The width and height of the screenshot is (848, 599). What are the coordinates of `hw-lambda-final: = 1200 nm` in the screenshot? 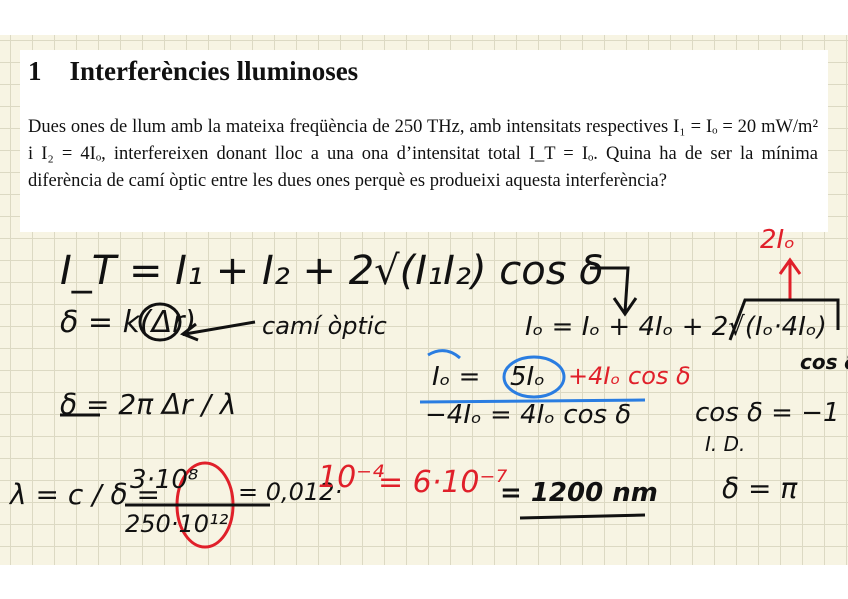 It's located at (579, 493).